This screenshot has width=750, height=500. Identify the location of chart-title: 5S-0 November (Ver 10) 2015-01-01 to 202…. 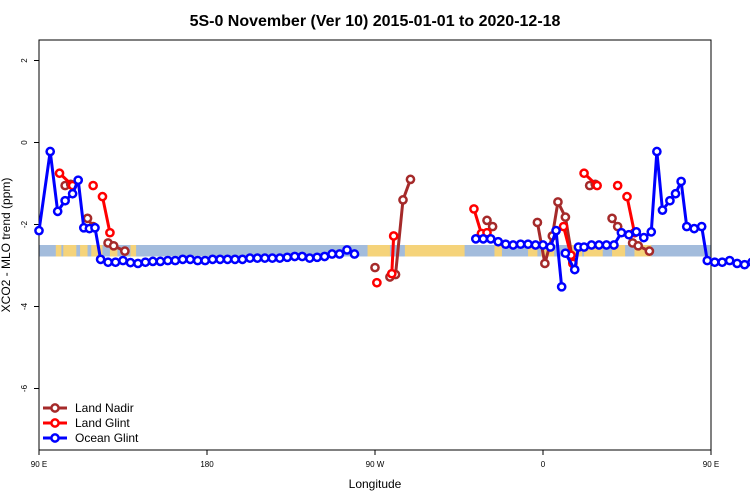
(375, 21).